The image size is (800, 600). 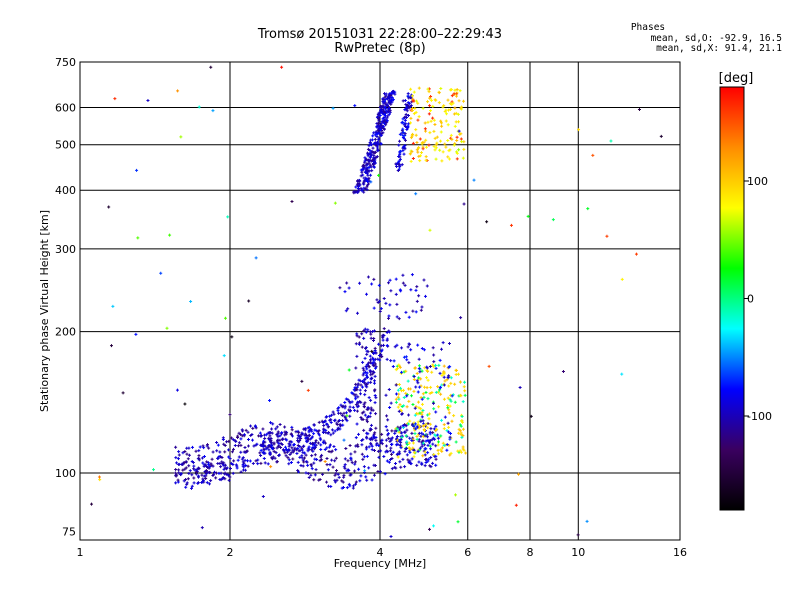 What do you see at coordinates (380, 34) in the screenshot?
I see `chart-title: Tromsø 20151031 22:28:00–22:29:43` at bounding box center [380, 34].